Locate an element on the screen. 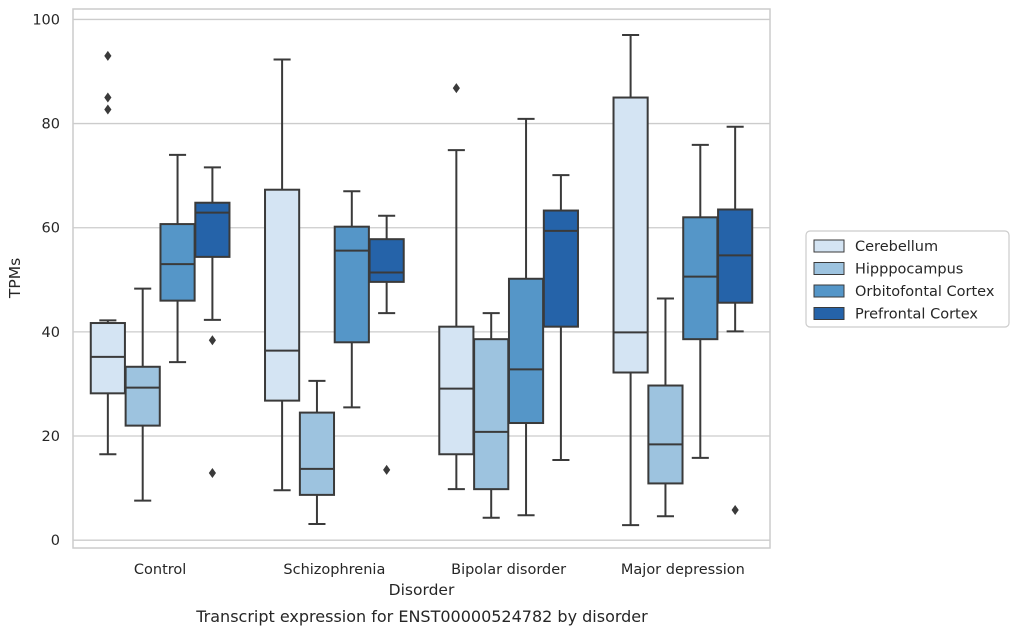  x-axis-title: Disorder is located at coordinates (422, 590).